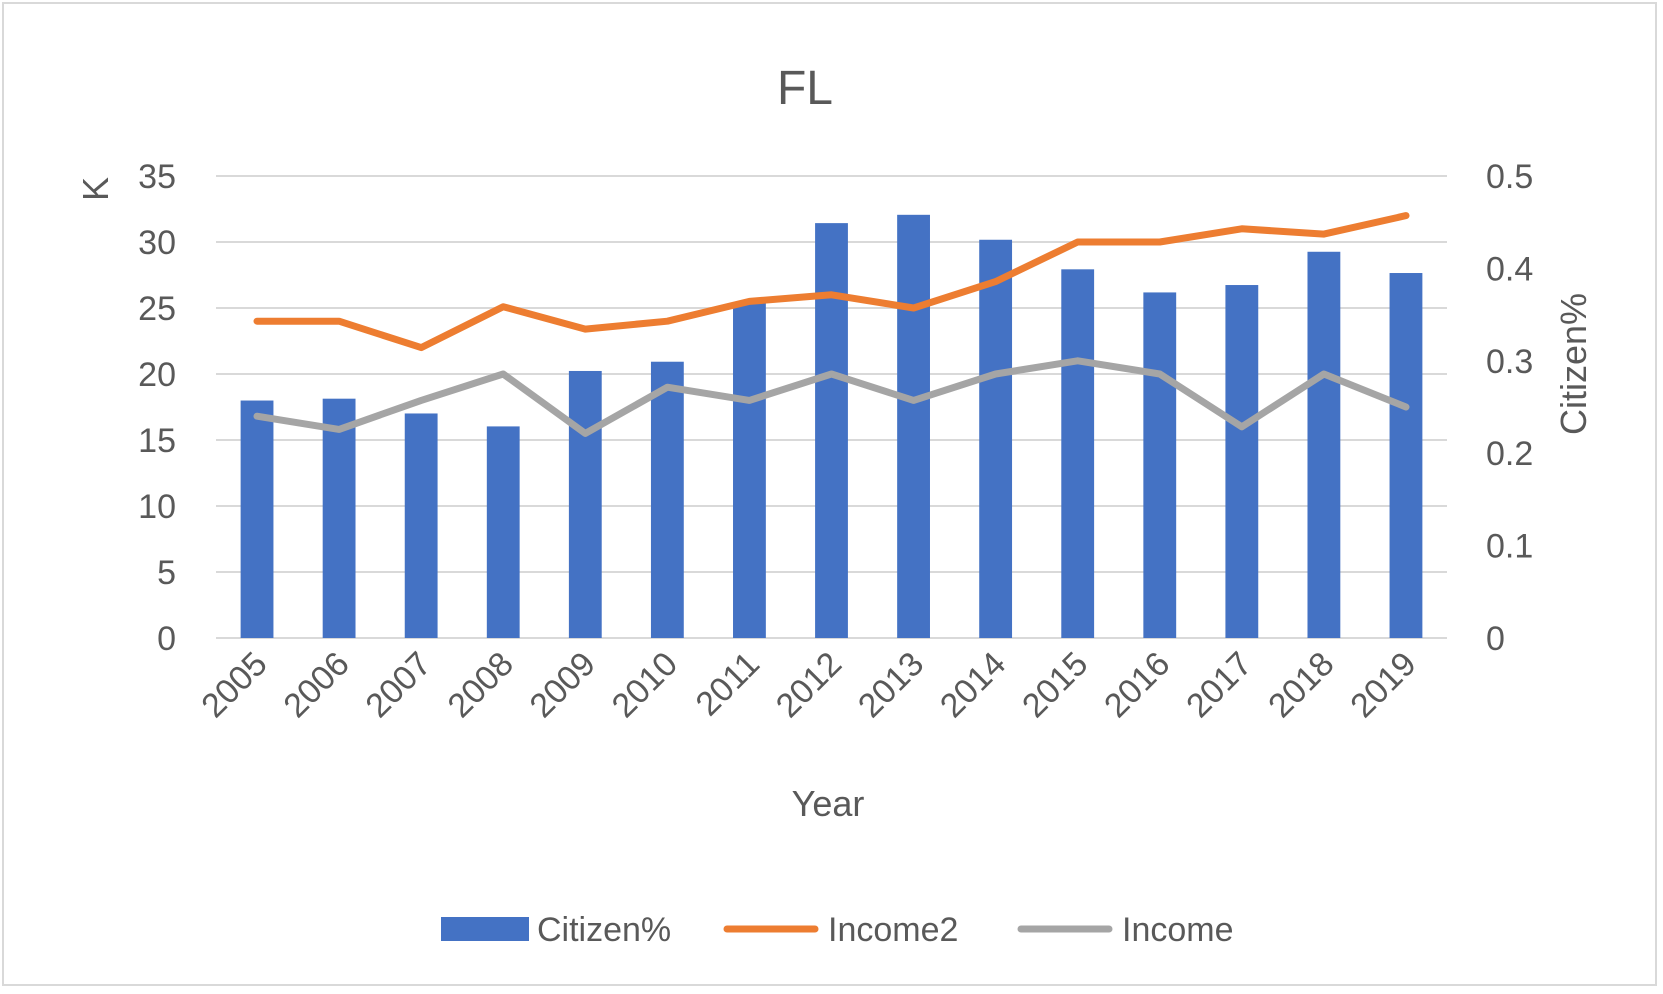 Image resolution: width=1663 pixels, height=994 pixels. What do you see at coordinates (1509, 547) in the screenshot?
I see `y2-tick-label: 0.1` at bounding box center [1509, 547].